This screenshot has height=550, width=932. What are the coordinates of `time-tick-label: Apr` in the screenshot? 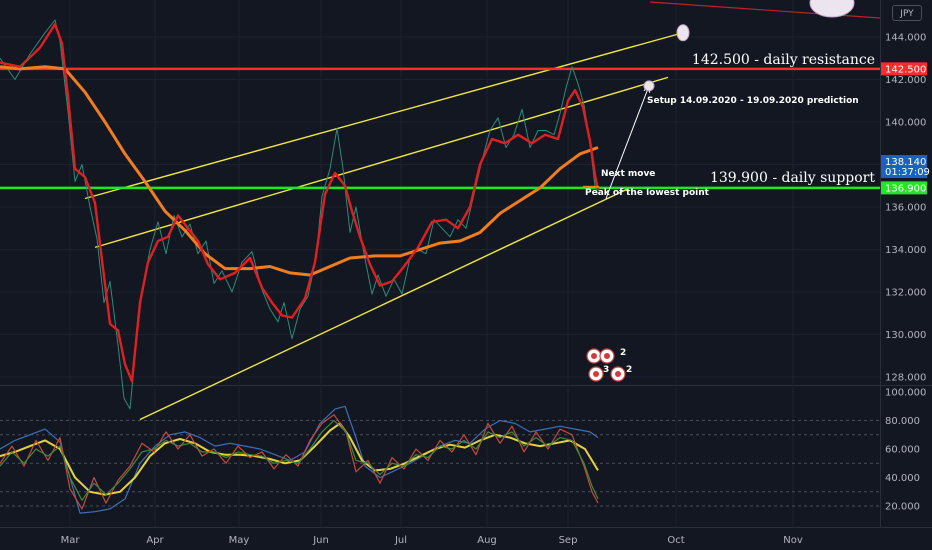 It's located at (155, 540).